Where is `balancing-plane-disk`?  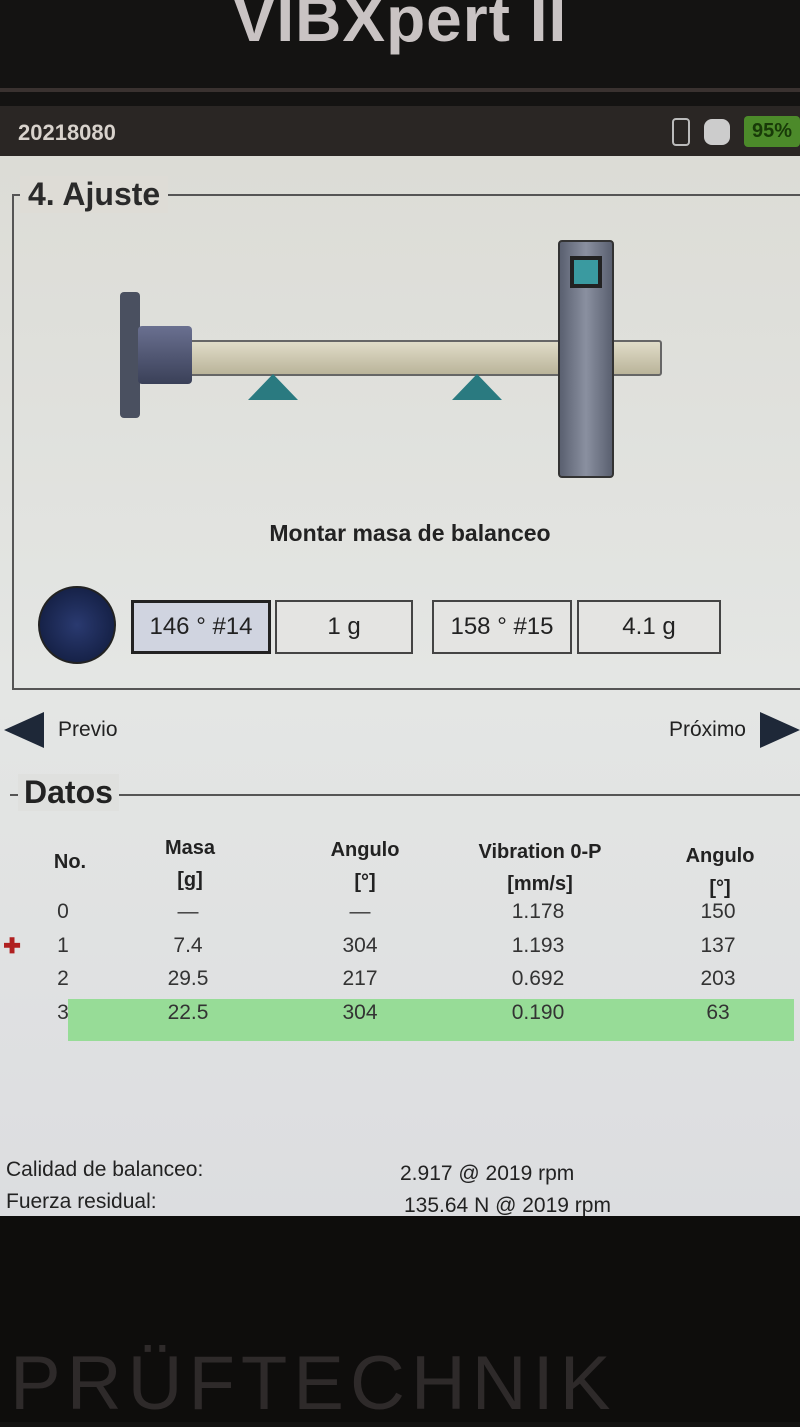 balancing-plane-disk is located at coordinates (586, 359).